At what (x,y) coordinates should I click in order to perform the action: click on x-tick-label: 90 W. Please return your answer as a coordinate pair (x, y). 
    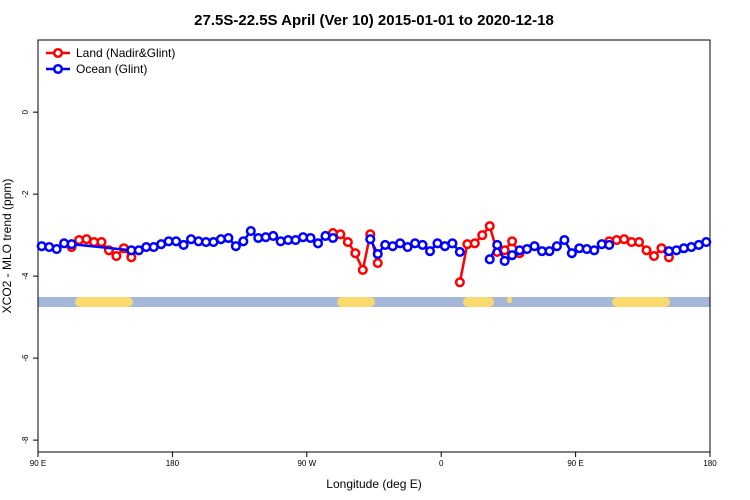
    Looking at the image, I should click on (306, 463).